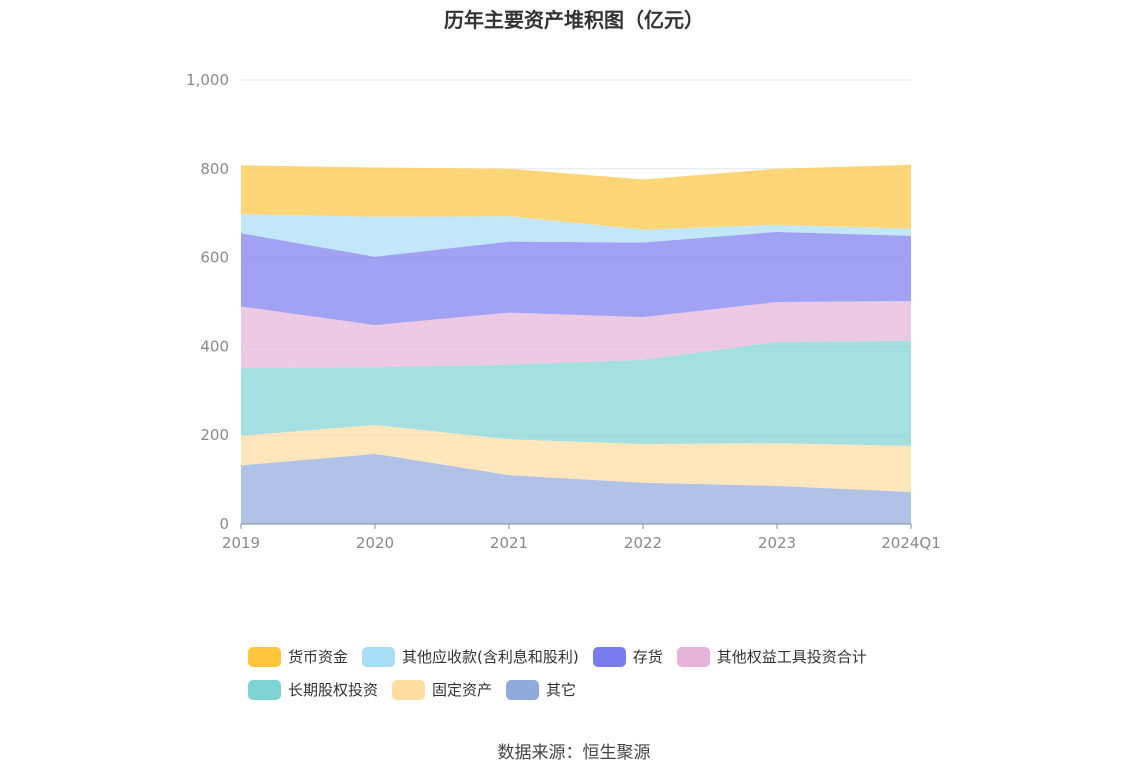 This screenshot has width=1148, height=776. Describe the element at coordinates (509, 543) in the screenshot. I see `x-tick-label: 2021` at that location.